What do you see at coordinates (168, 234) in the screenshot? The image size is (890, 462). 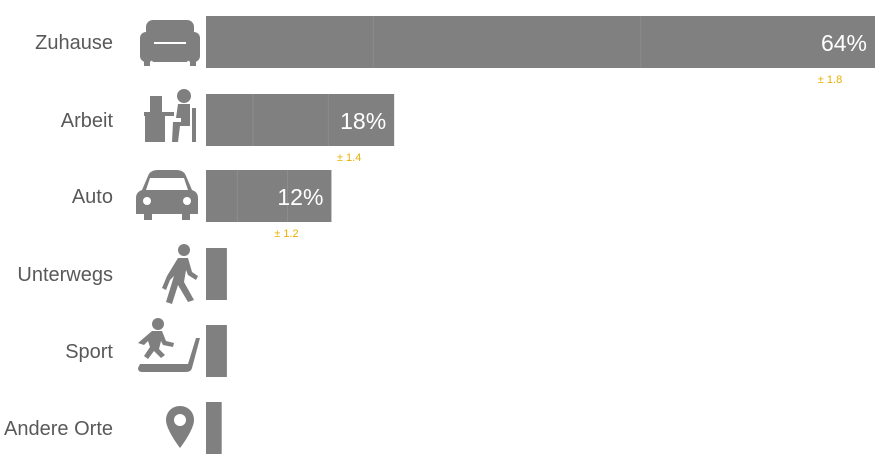 I see `category-icons` at bounding box center [168, 234].